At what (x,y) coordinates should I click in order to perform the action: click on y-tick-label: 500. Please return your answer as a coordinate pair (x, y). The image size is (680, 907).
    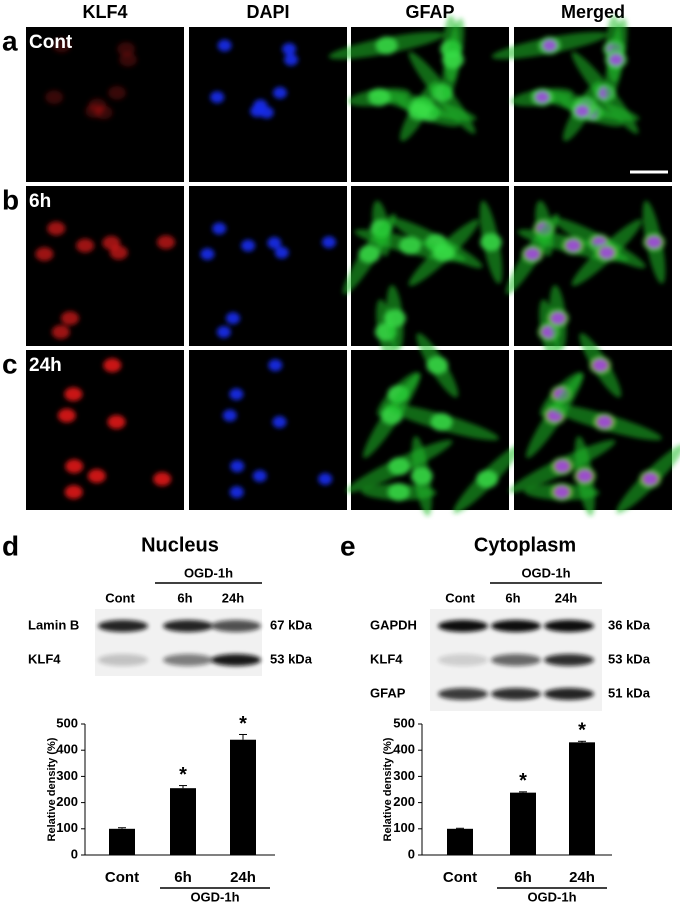
    Looking at the image, I should click on (404, 722).